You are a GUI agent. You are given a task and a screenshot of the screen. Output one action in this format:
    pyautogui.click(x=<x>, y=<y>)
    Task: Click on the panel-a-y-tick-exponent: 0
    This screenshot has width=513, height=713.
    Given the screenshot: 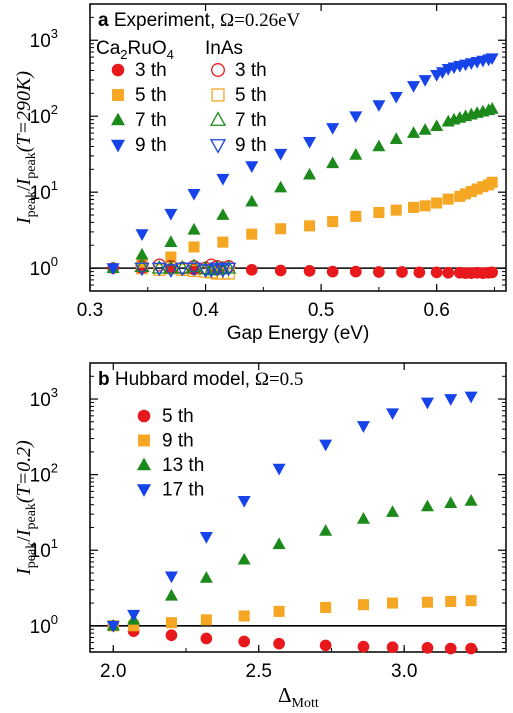 What is the action you would take?
    pyautogui.click(x=54, y=261)
    